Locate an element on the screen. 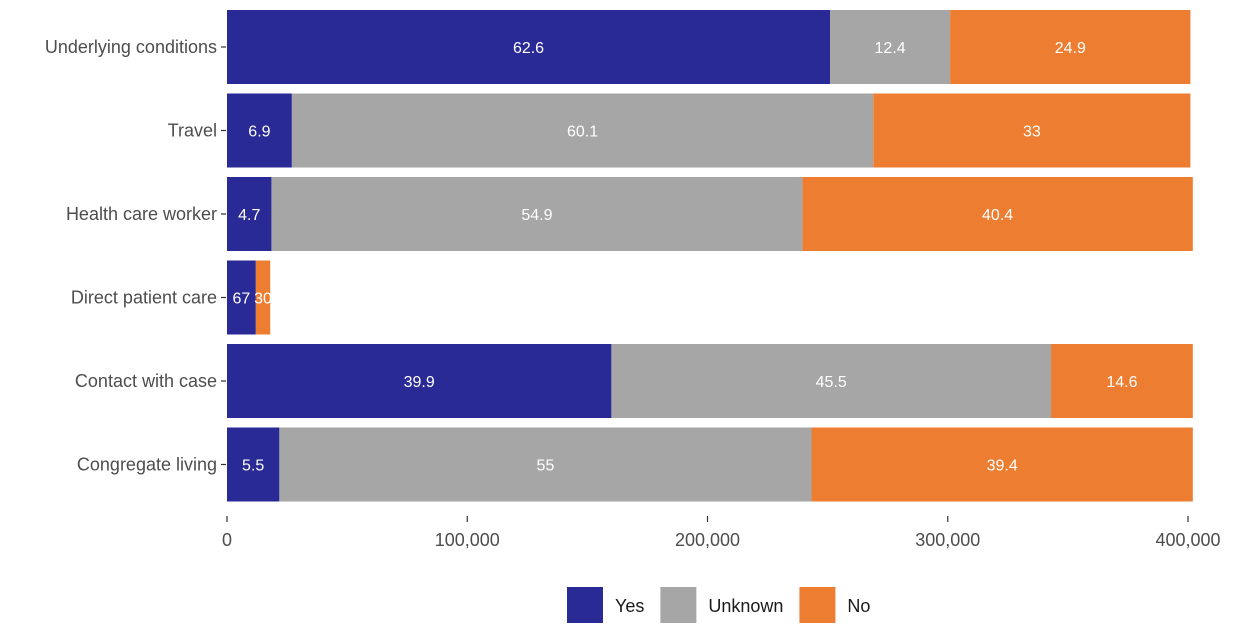  bar-label-direct-patient-care-no: 30 is located at coordinates (263, 299).